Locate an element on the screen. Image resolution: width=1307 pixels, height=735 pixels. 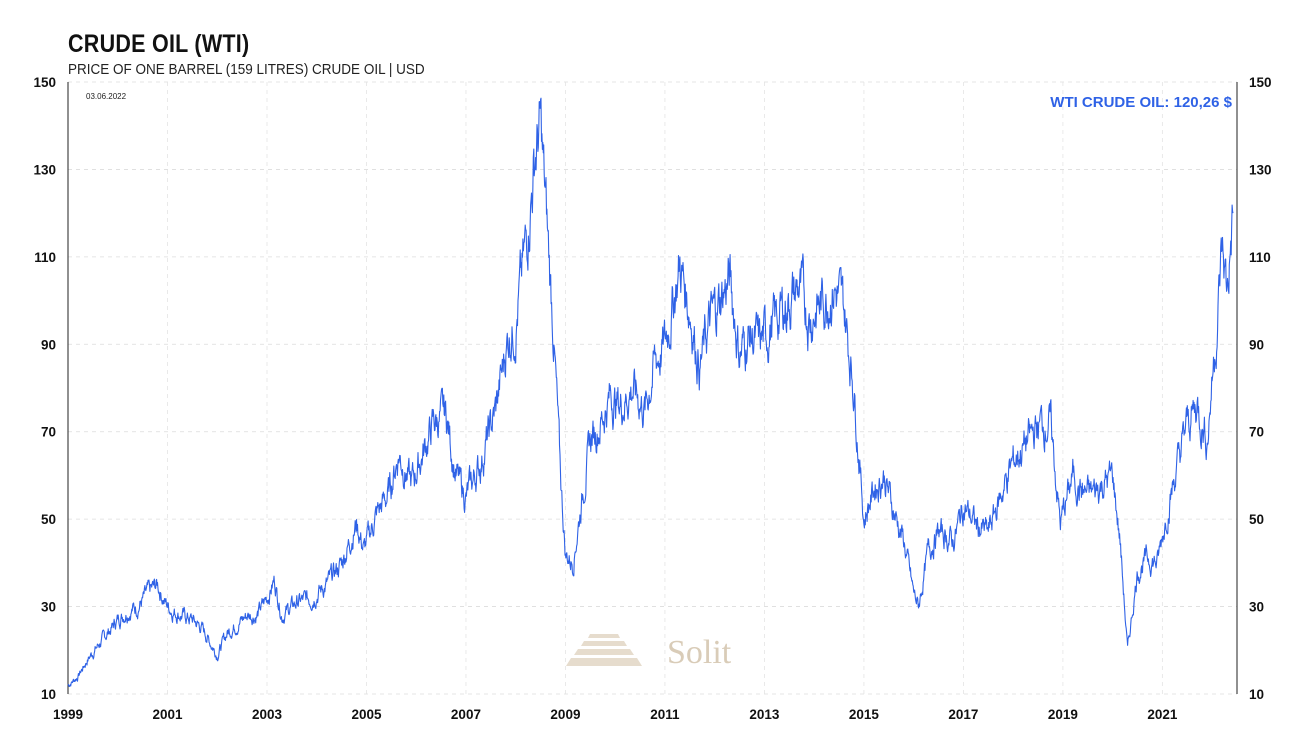
price-readout: WTI CRUDE OIL: 120,26 $ is located at coordinates (1141, 102).